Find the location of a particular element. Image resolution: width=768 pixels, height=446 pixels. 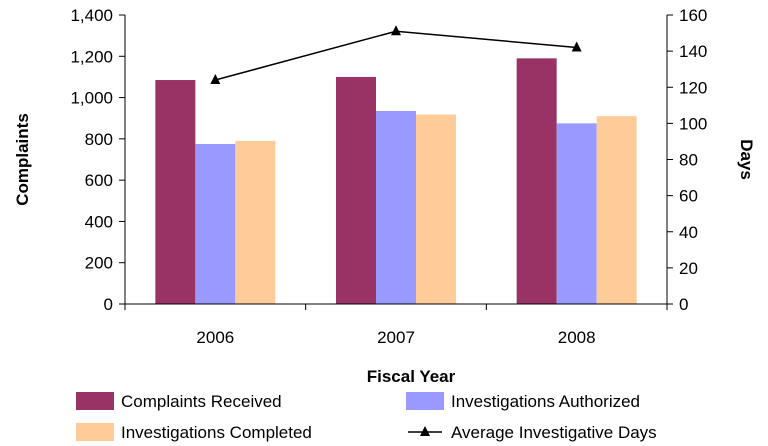

y-tick-label: 1,400 is located at coordinates (91, 15).